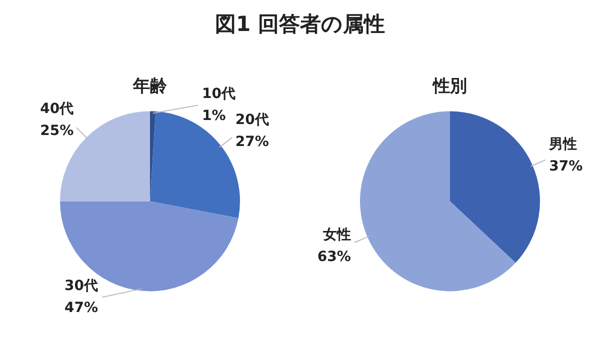 This screenshot has height=337, width=600. What do you see at coordinates (566, 166) in the screenshot?
I see `data-label: 37%` at bounding box center [566, 166].